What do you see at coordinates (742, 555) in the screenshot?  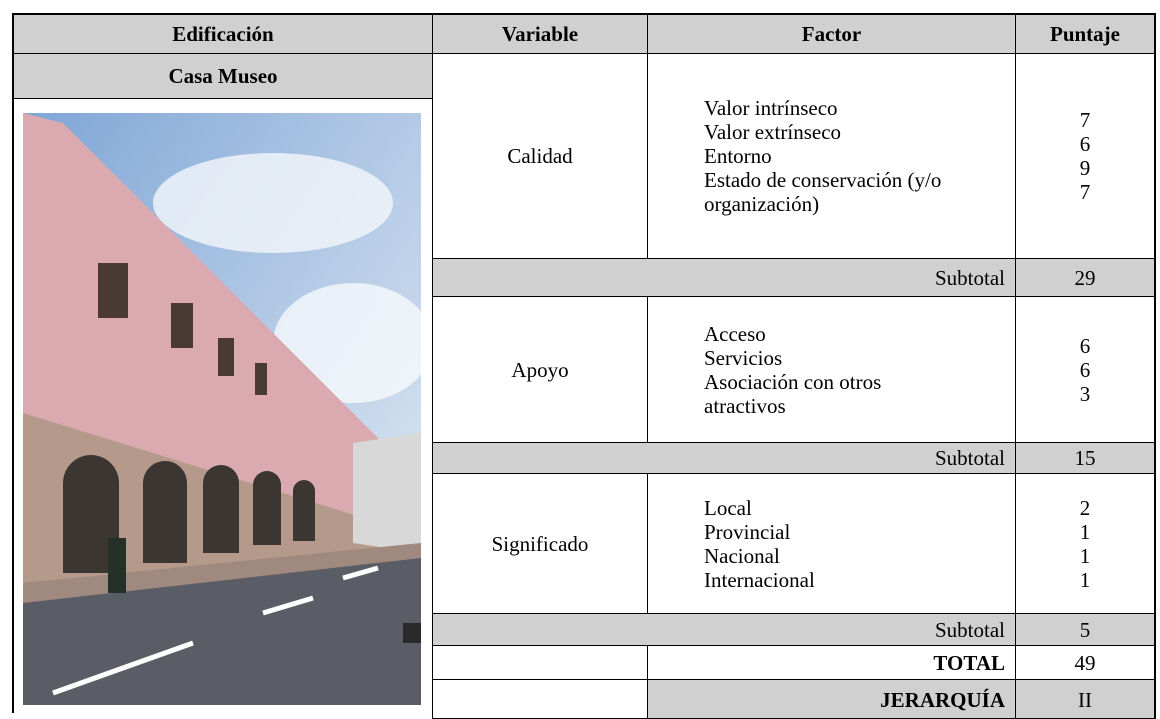 I see `factor: Nacional` at bounding box center [742, 555].